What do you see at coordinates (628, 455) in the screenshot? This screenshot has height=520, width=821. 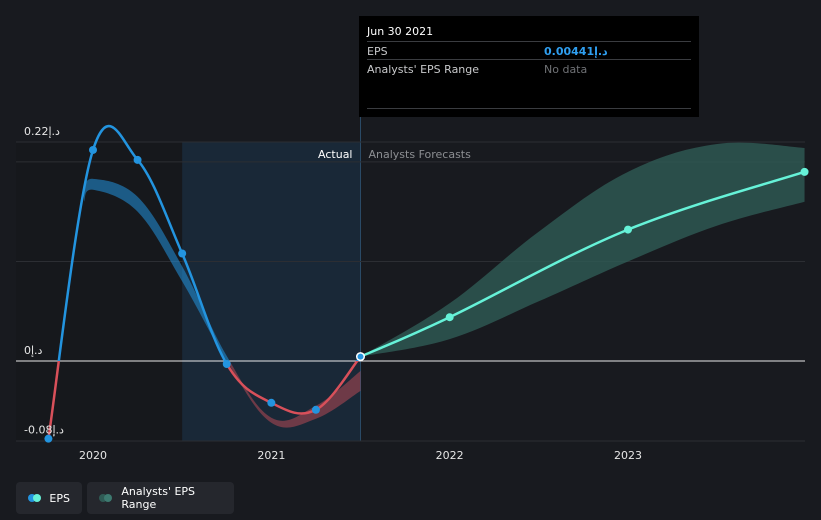 I see `x-tick-label: 2023` at bounding box center [628, 455].